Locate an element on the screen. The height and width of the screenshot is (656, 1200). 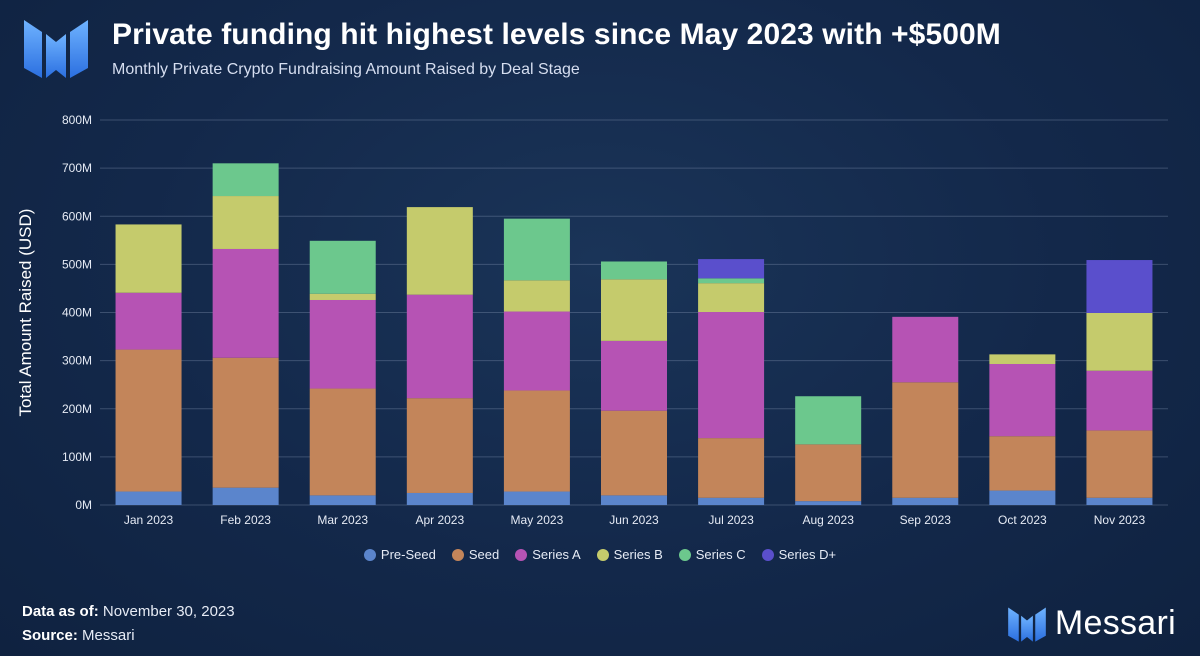
bar-series-a-may-2023 is located at coordinates (536, 351).